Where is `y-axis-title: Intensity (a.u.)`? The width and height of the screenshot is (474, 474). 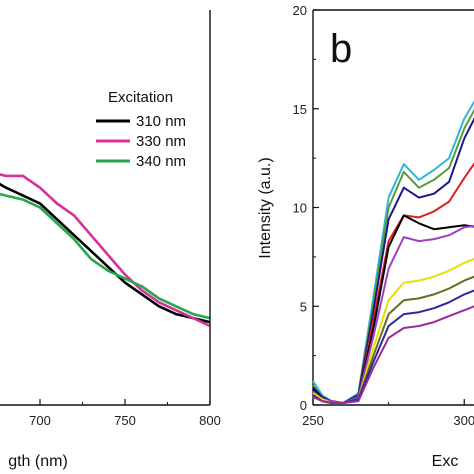
y-axis-title: Intensity (a.u.) is located at coordinates (265, 207).